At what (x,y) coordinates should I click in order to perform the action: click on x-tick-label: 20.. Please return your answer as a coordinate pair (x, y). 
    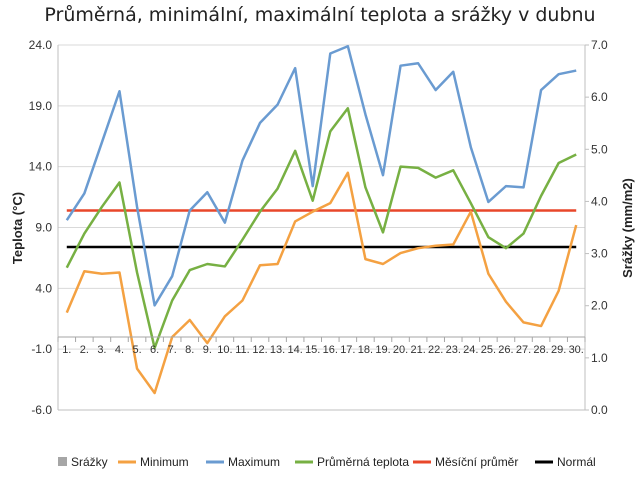
    Looking at the image, I should click on (400, 350).